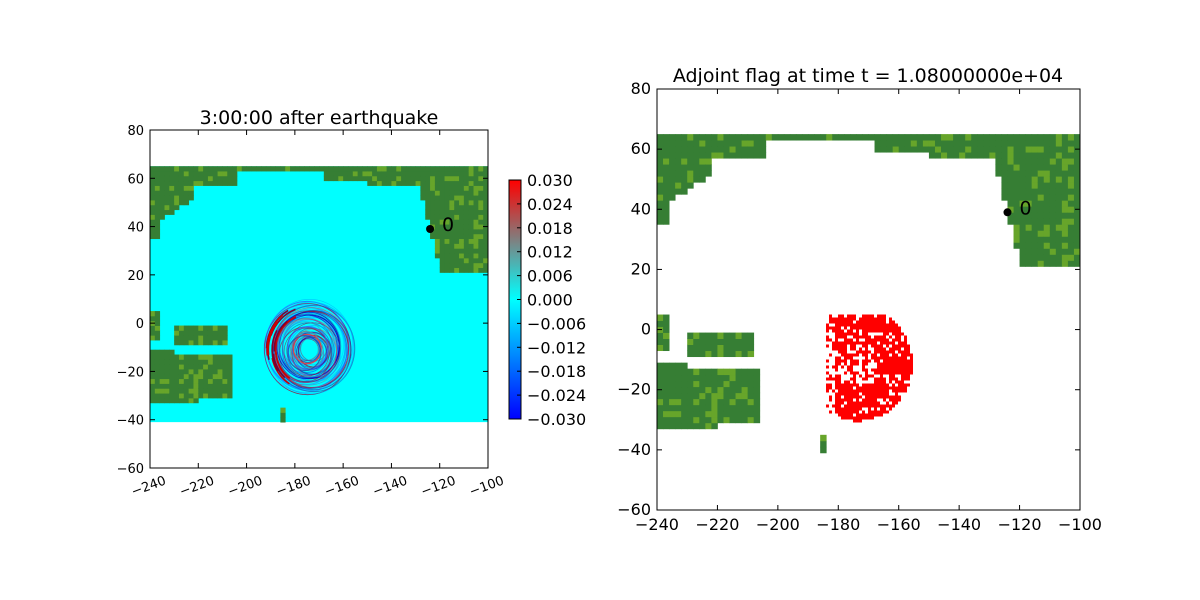  I want to click on colorbar-label-10: −0.030, so click(556, 419).